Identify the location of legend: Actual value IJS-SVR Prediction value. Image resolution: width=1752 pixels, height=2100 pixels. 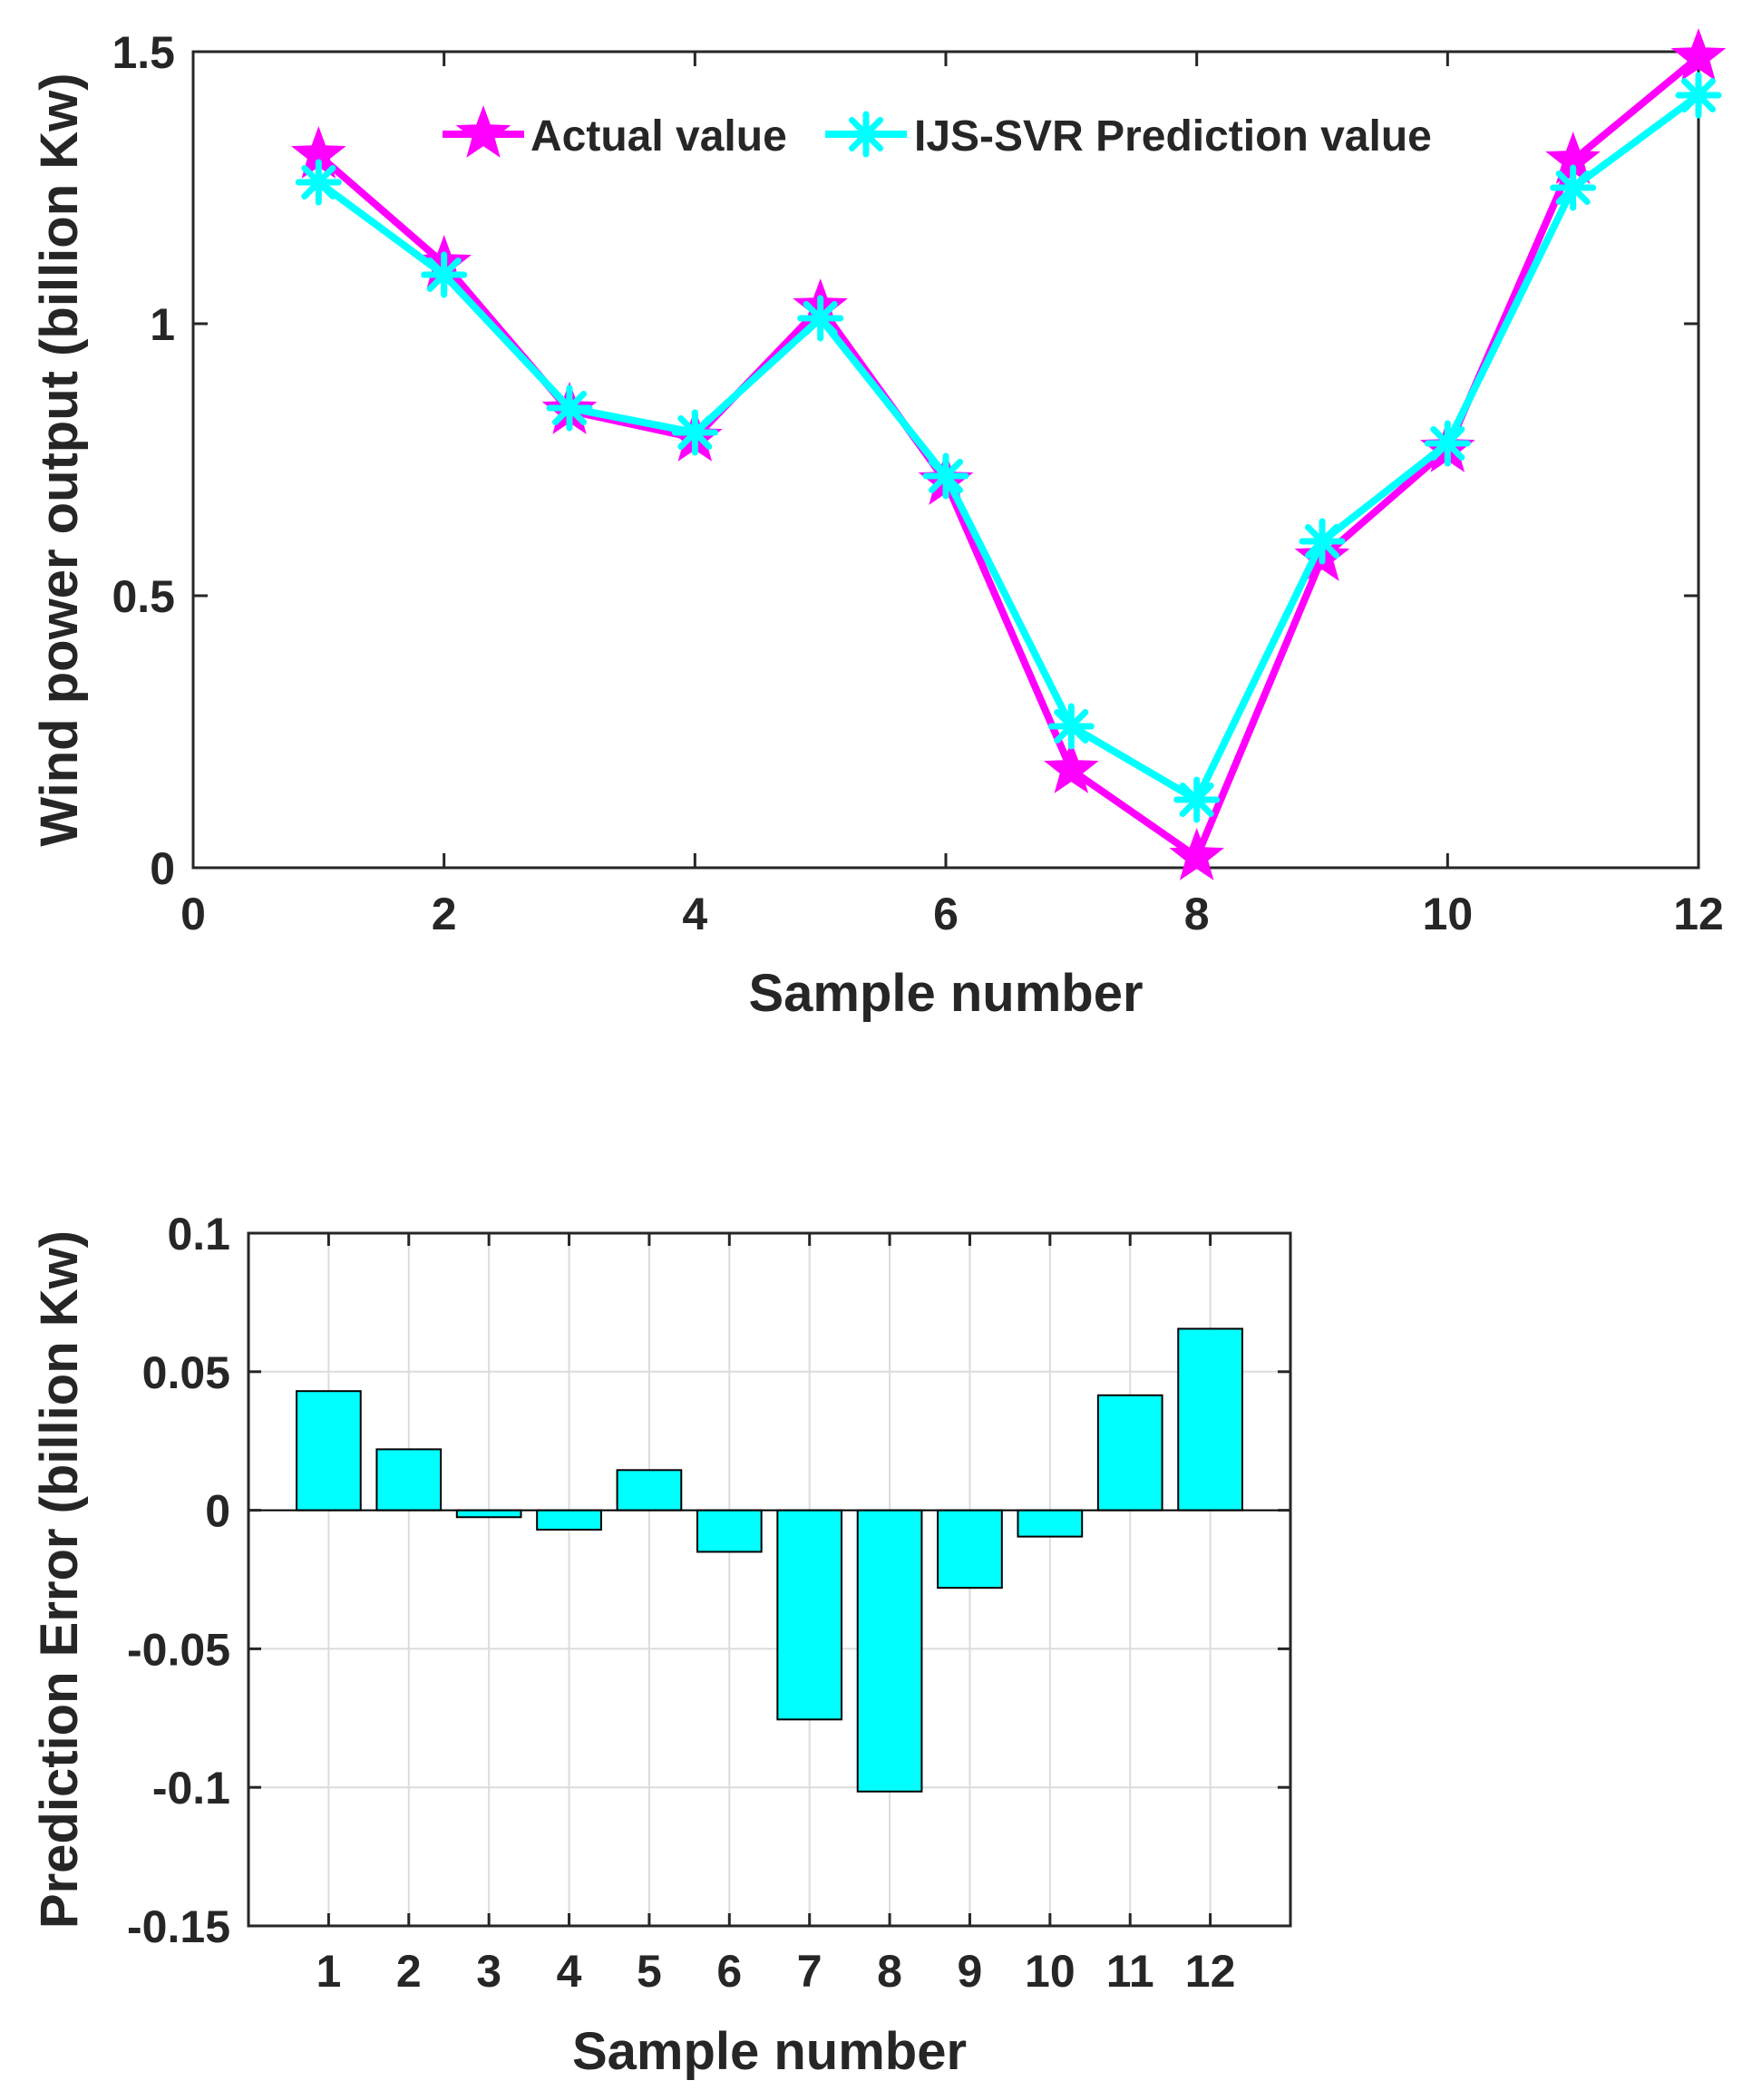
(937, 132).